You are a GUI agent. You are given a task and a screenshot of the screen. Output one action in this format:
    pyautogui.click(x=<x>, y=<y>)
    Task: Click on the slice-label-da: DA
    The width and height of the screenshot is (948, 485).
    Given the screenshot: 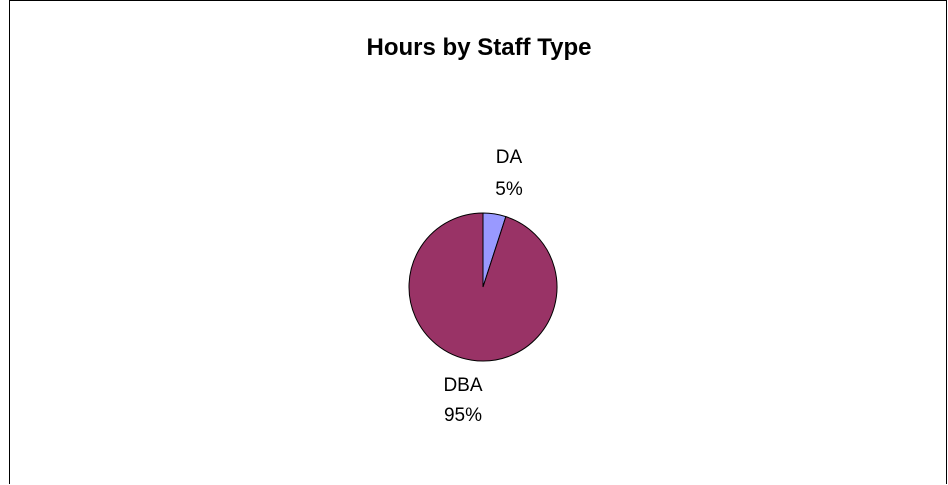 What is the action you would take?
    pyautogui.click(x=509, y=157)
    